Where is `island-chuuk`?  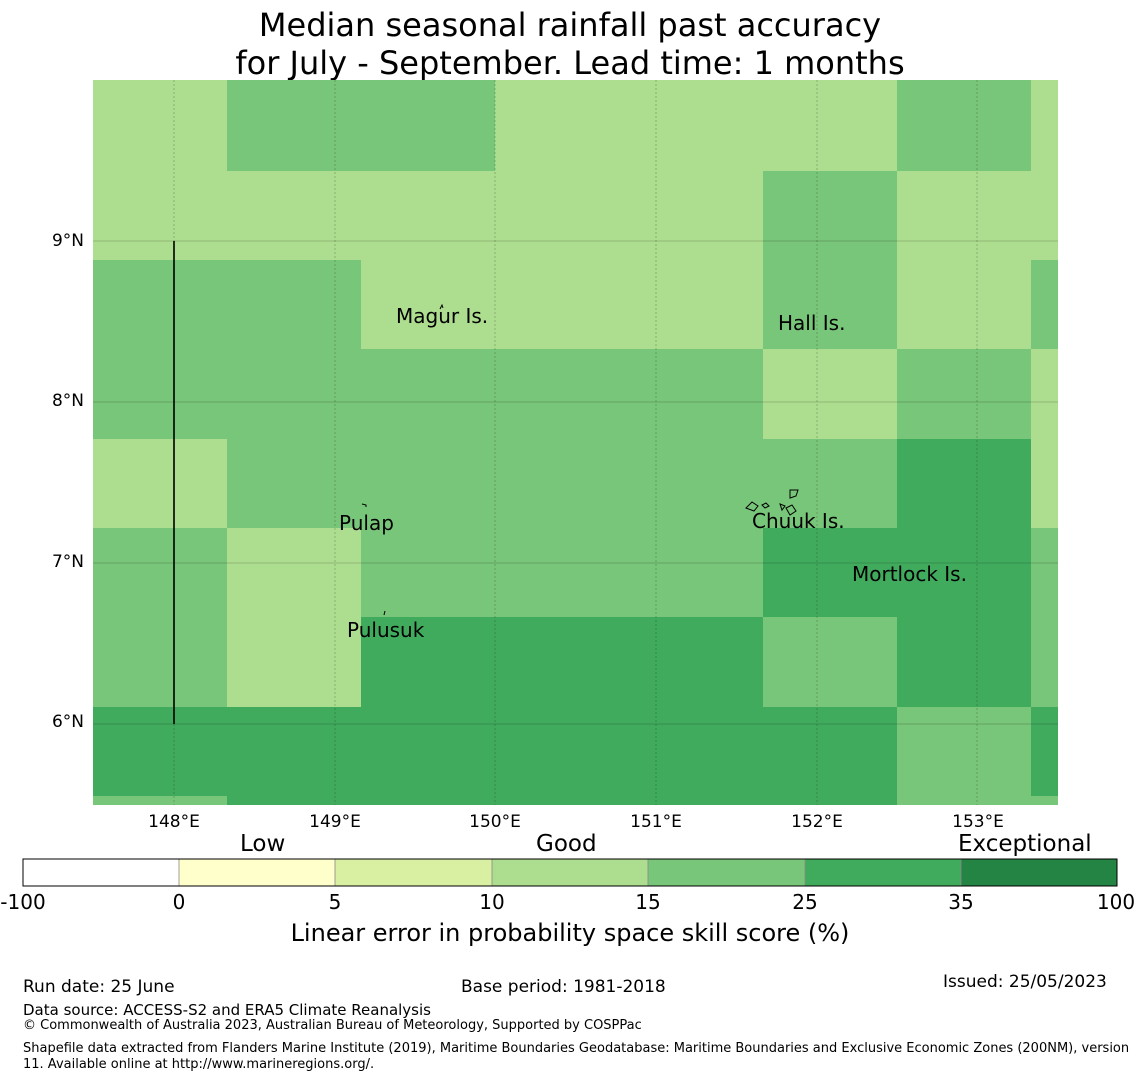
island-chuuk is located at coordinates (772, 502).